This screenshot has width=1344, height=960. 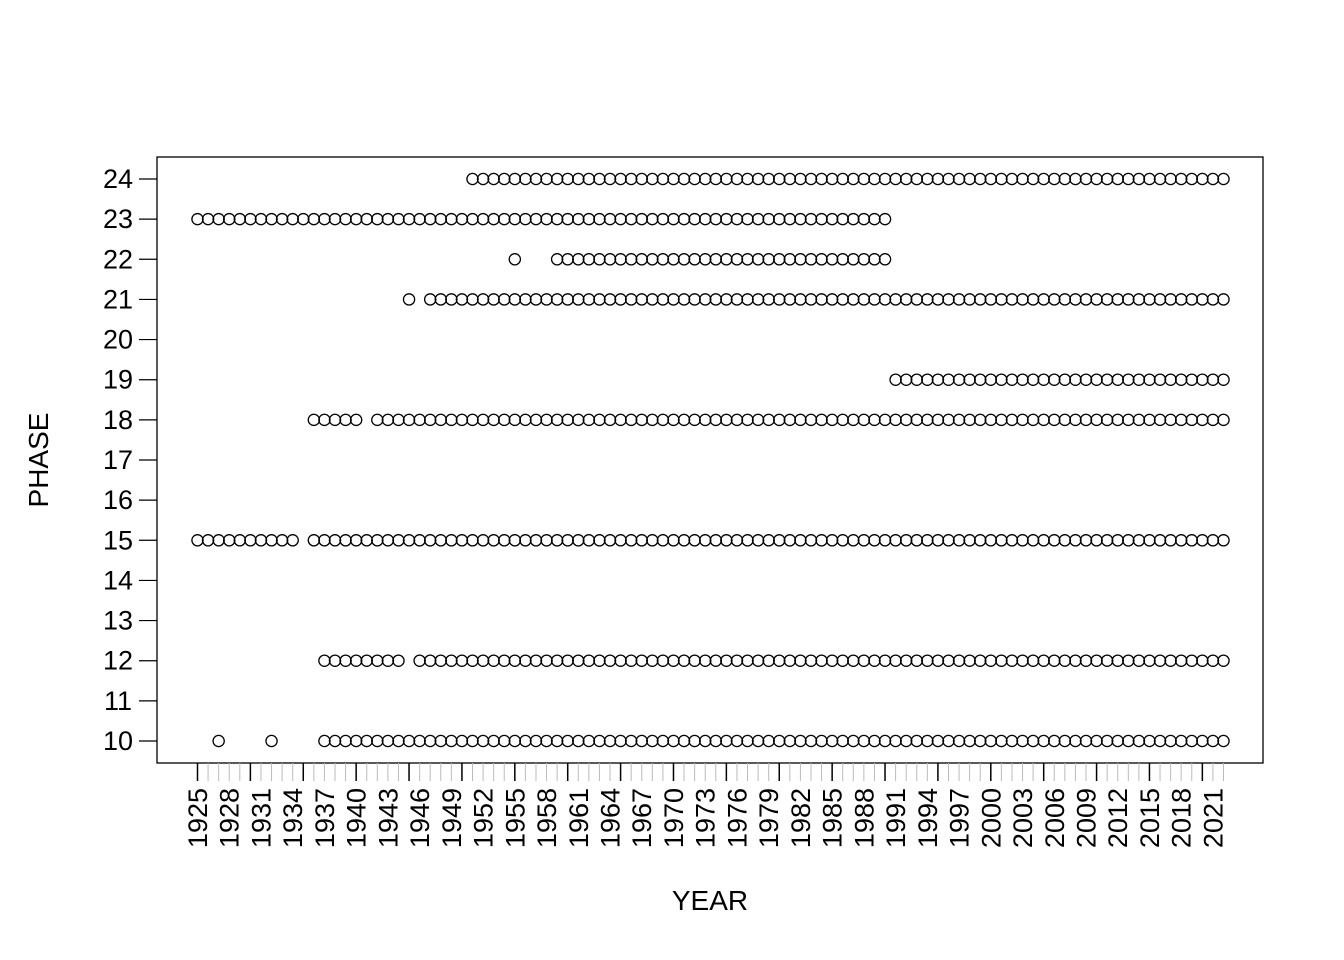 I want to click on x-tick-label: 1970, so click(x=674, y=818).